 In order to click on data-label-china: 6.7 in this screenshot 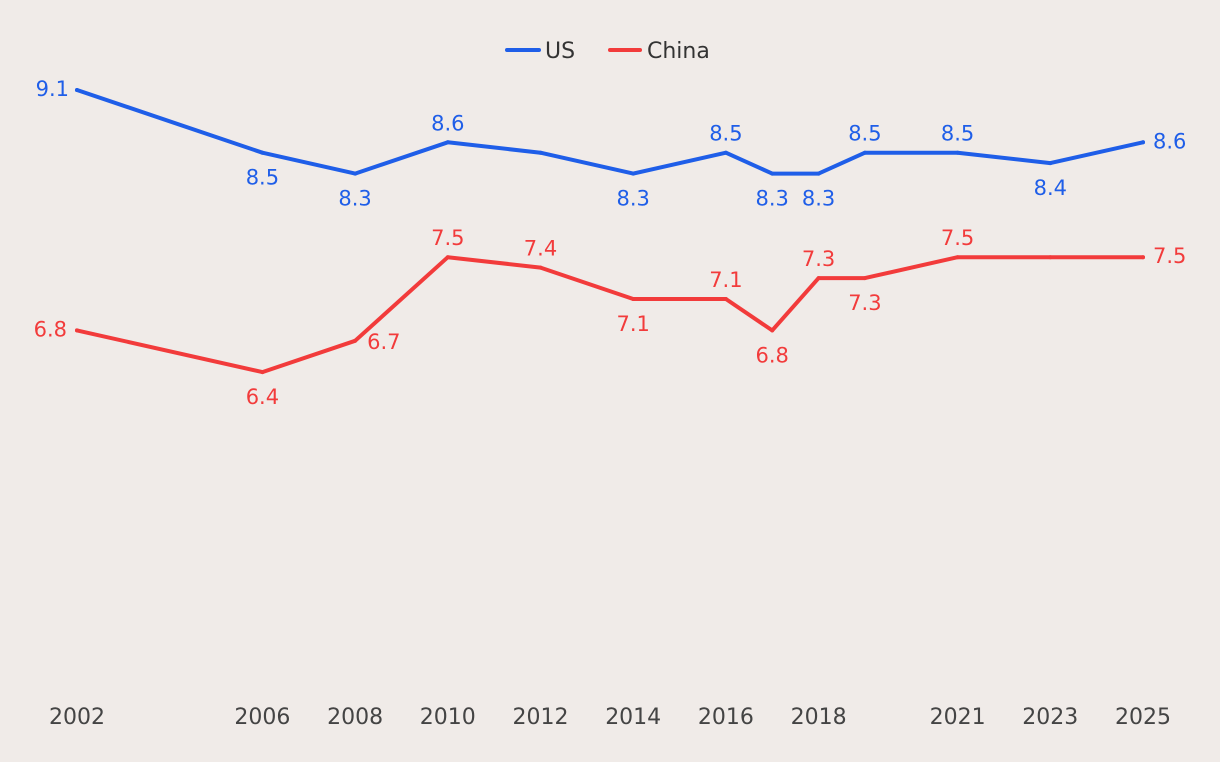, I will do `click(383, 342)`.